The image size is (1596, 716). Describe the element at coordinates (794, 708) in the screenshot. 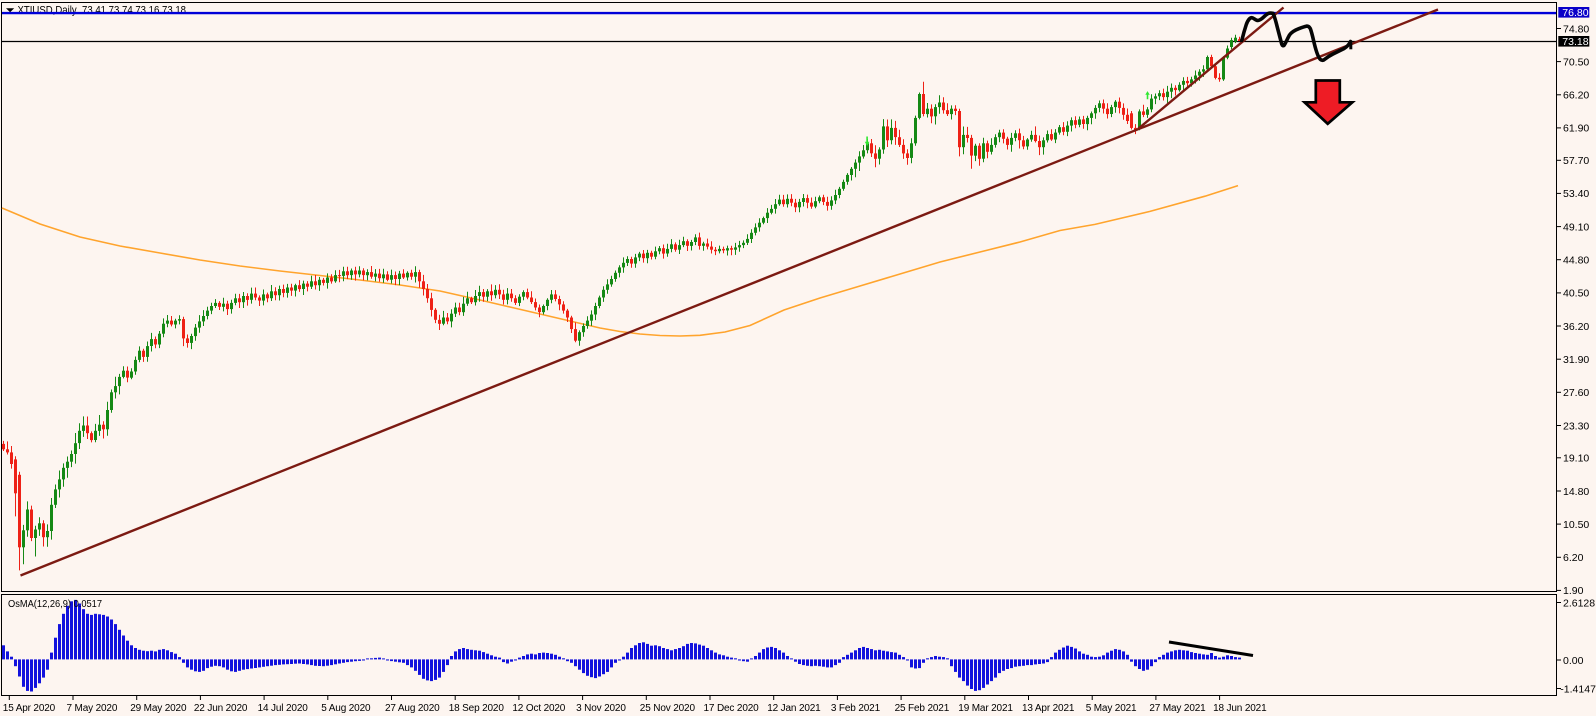

I see `svg-text: 12 Jan 2021` at that location.